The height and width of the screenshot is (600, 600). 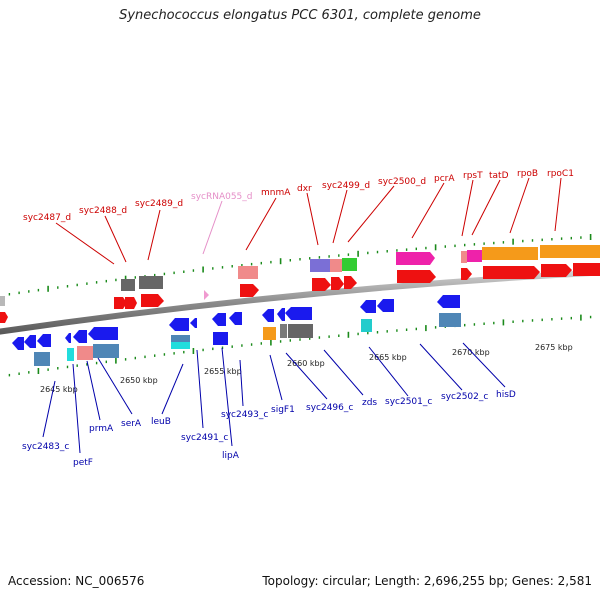 I want to click on gene-label: rpoC1, so click(x=560, y=174).